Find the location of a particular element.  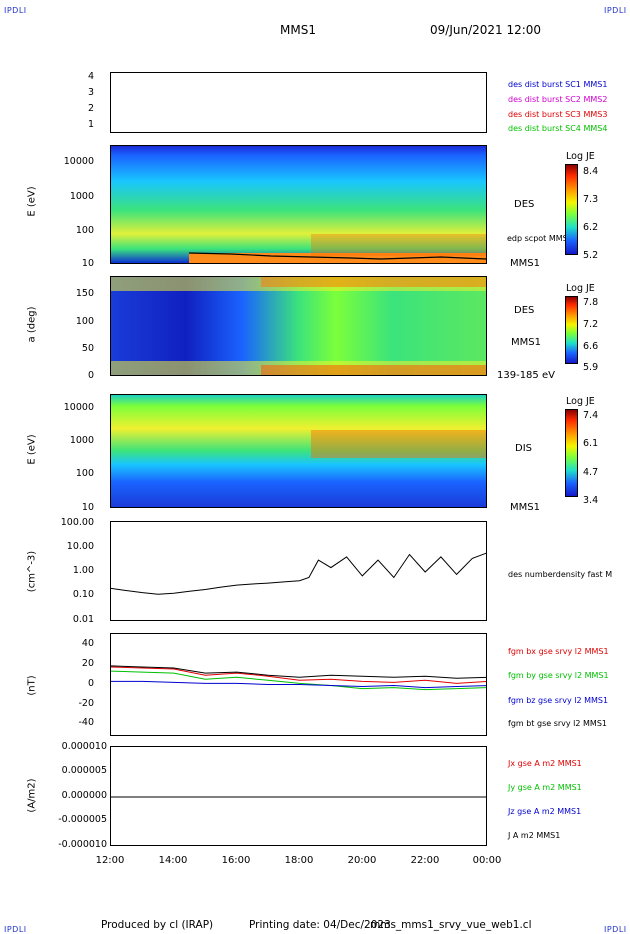

des-pitch-spectrogram is located at coordinates (298, 326).